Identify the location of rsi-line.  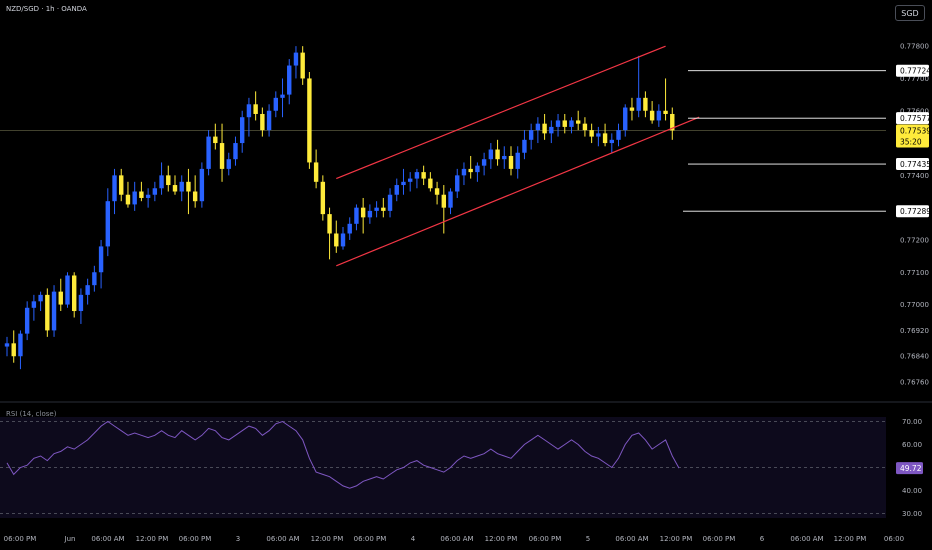
(343, 454).